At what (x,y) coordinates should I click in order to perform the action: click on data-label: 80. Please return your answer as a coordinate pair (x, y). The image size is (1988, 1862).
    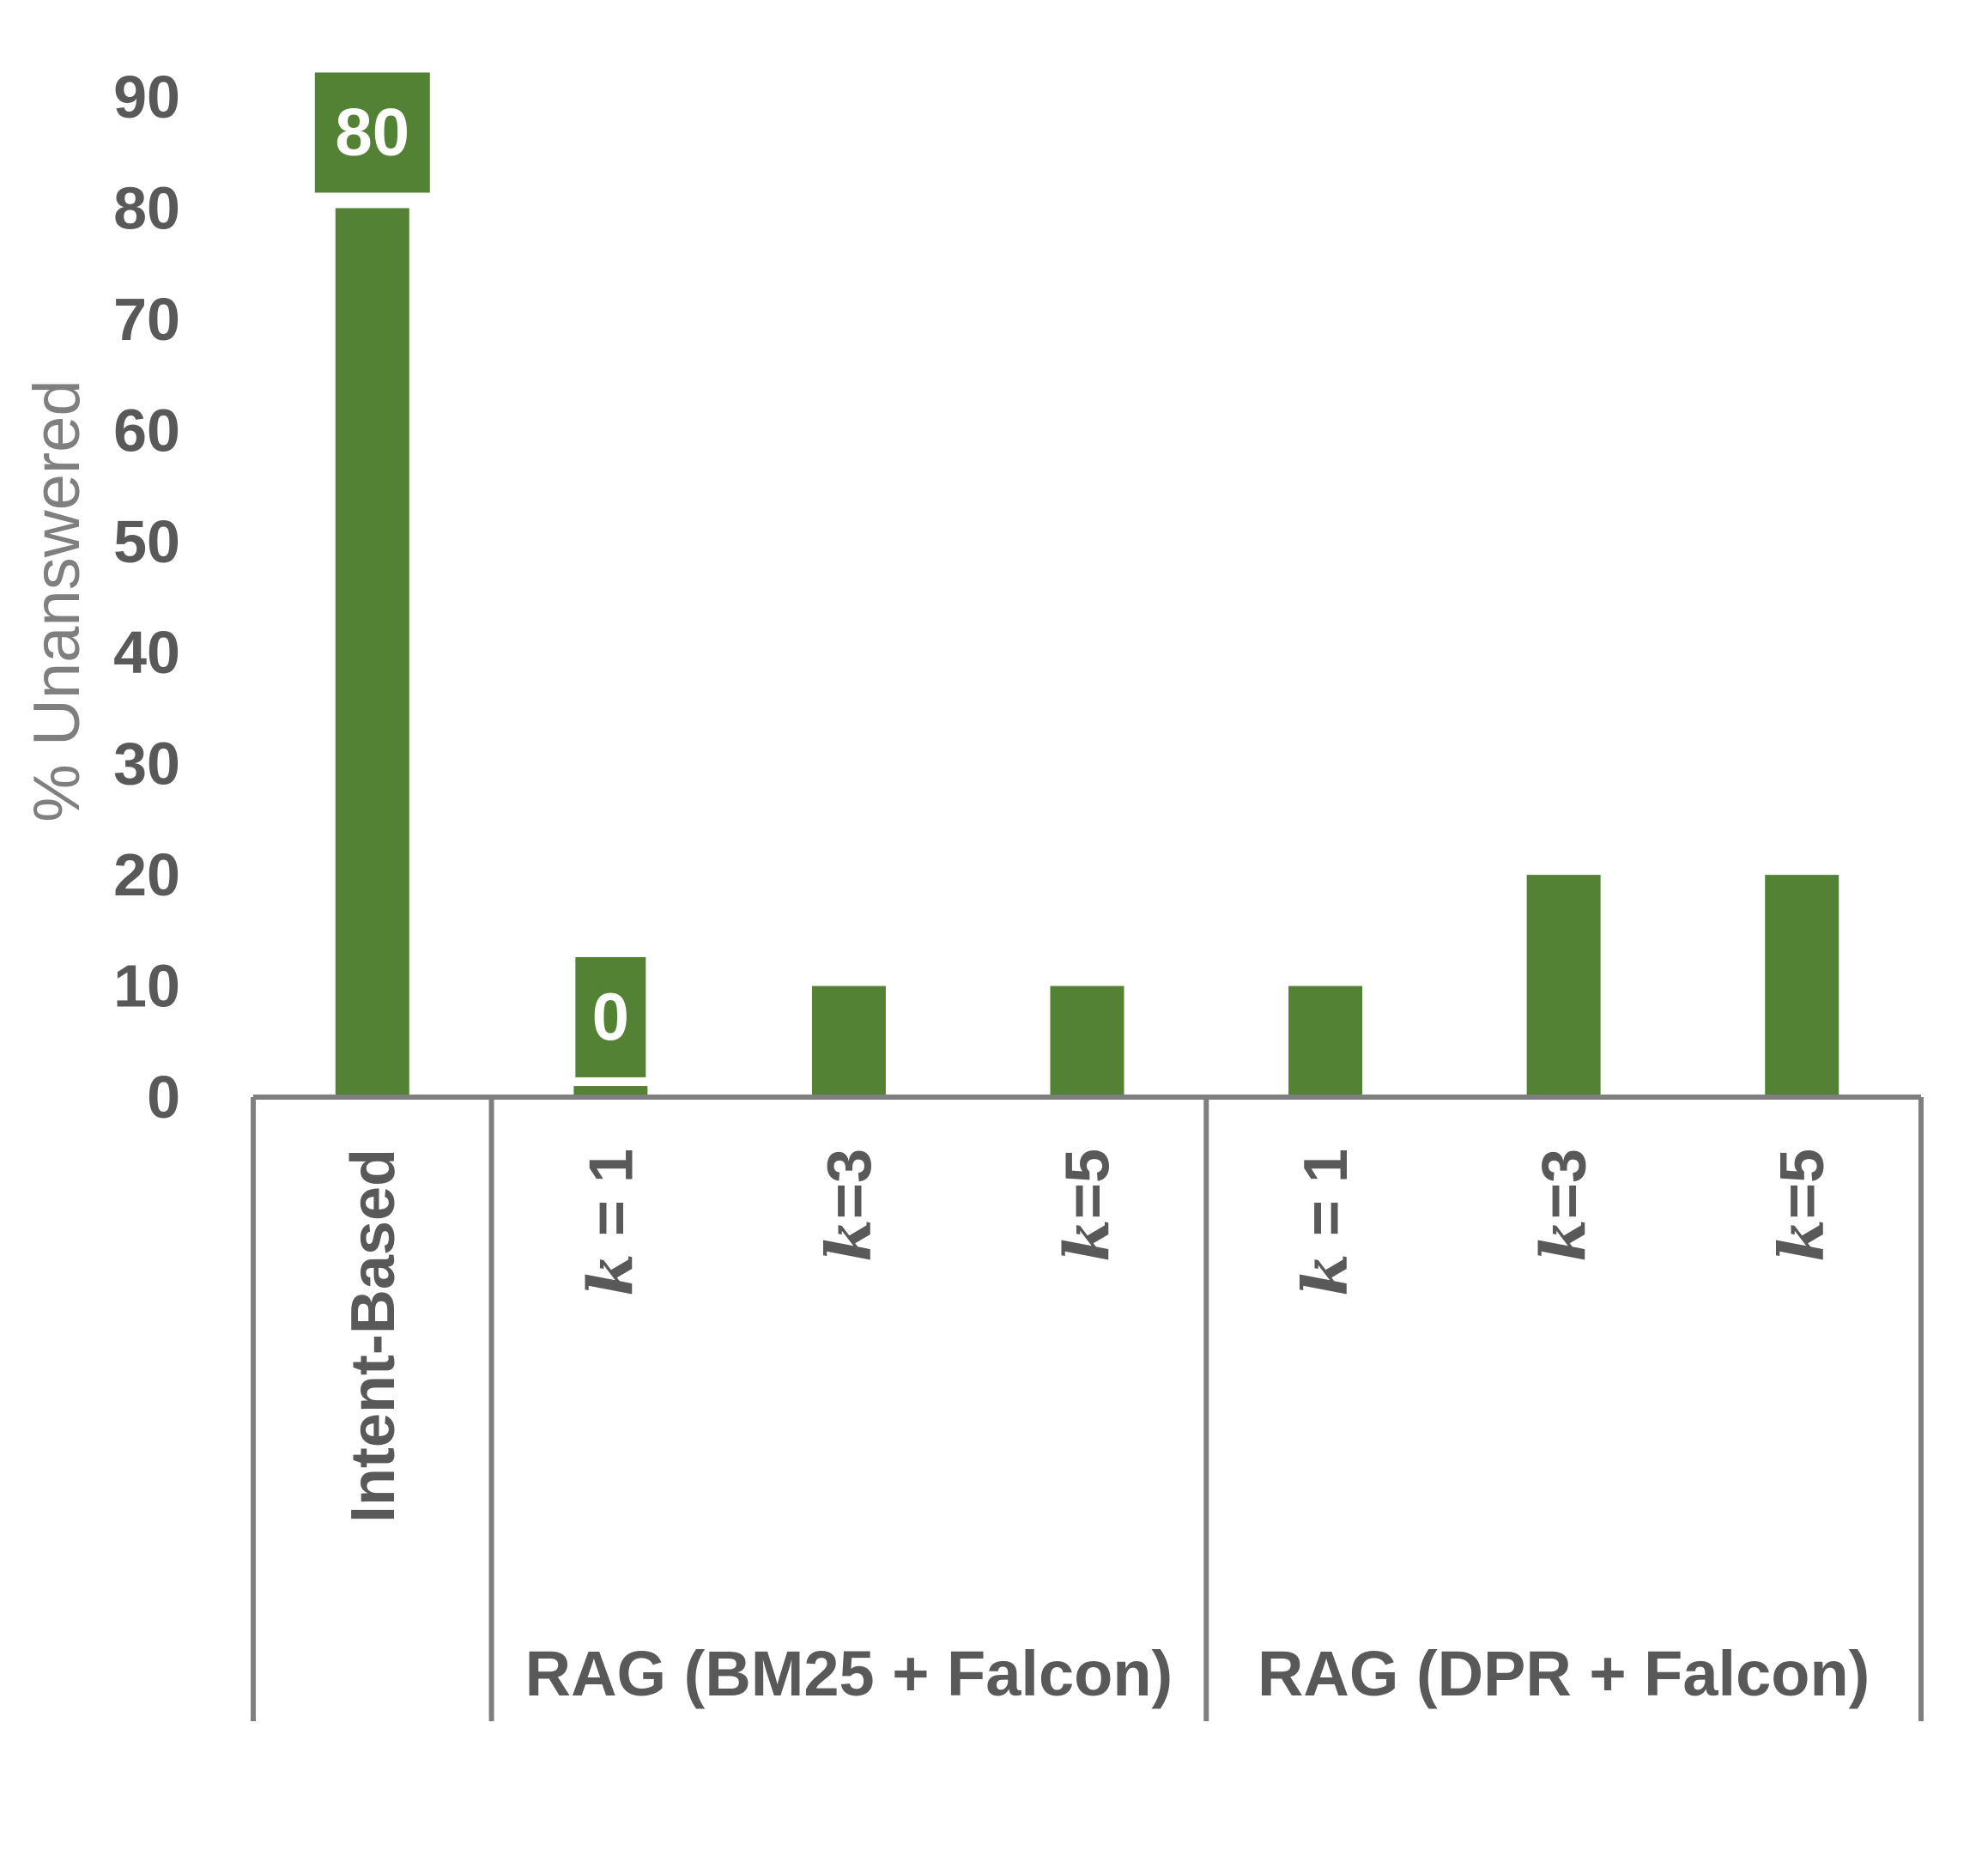
    Looking at the image, I should click on (372, 131).